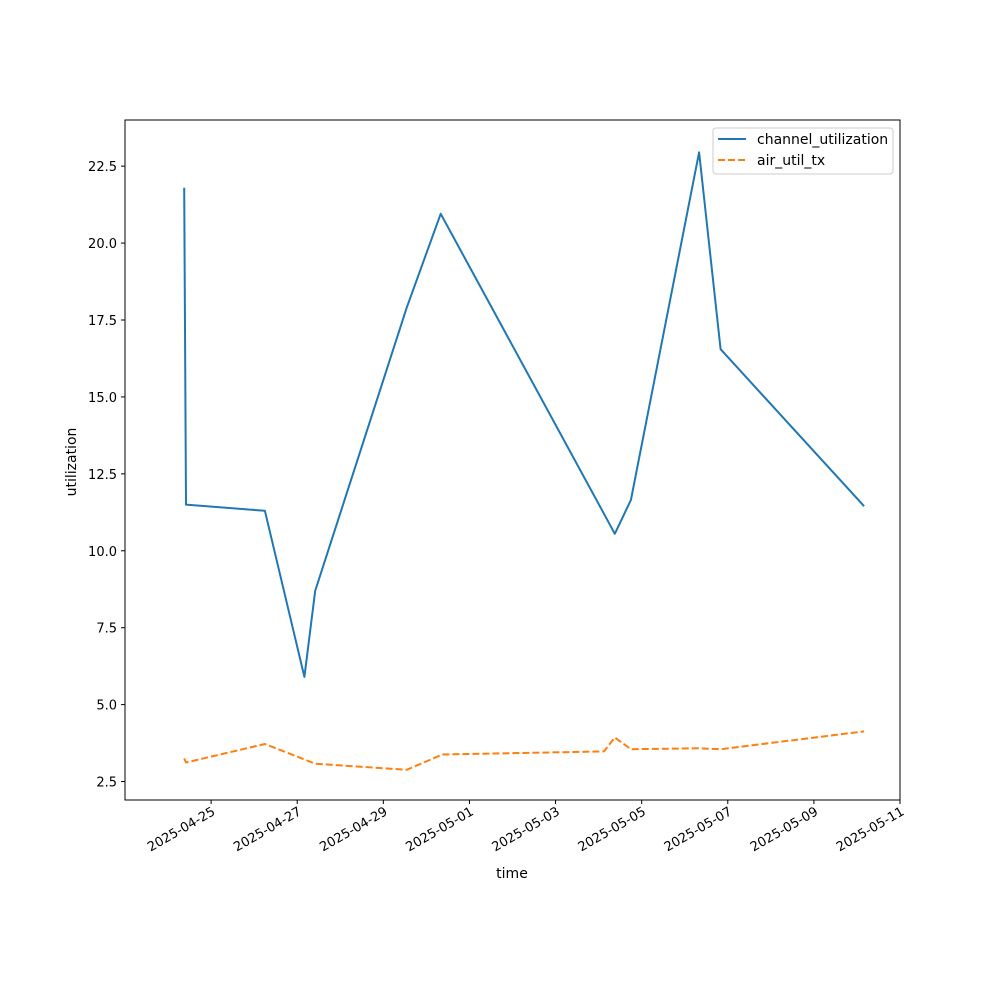 Image resolution: width=1000 pixels, height=1000 pixels. Describe the element at coordinates (524, 750) in the screenshot. I see `series-line-air-util-tx` at that location.